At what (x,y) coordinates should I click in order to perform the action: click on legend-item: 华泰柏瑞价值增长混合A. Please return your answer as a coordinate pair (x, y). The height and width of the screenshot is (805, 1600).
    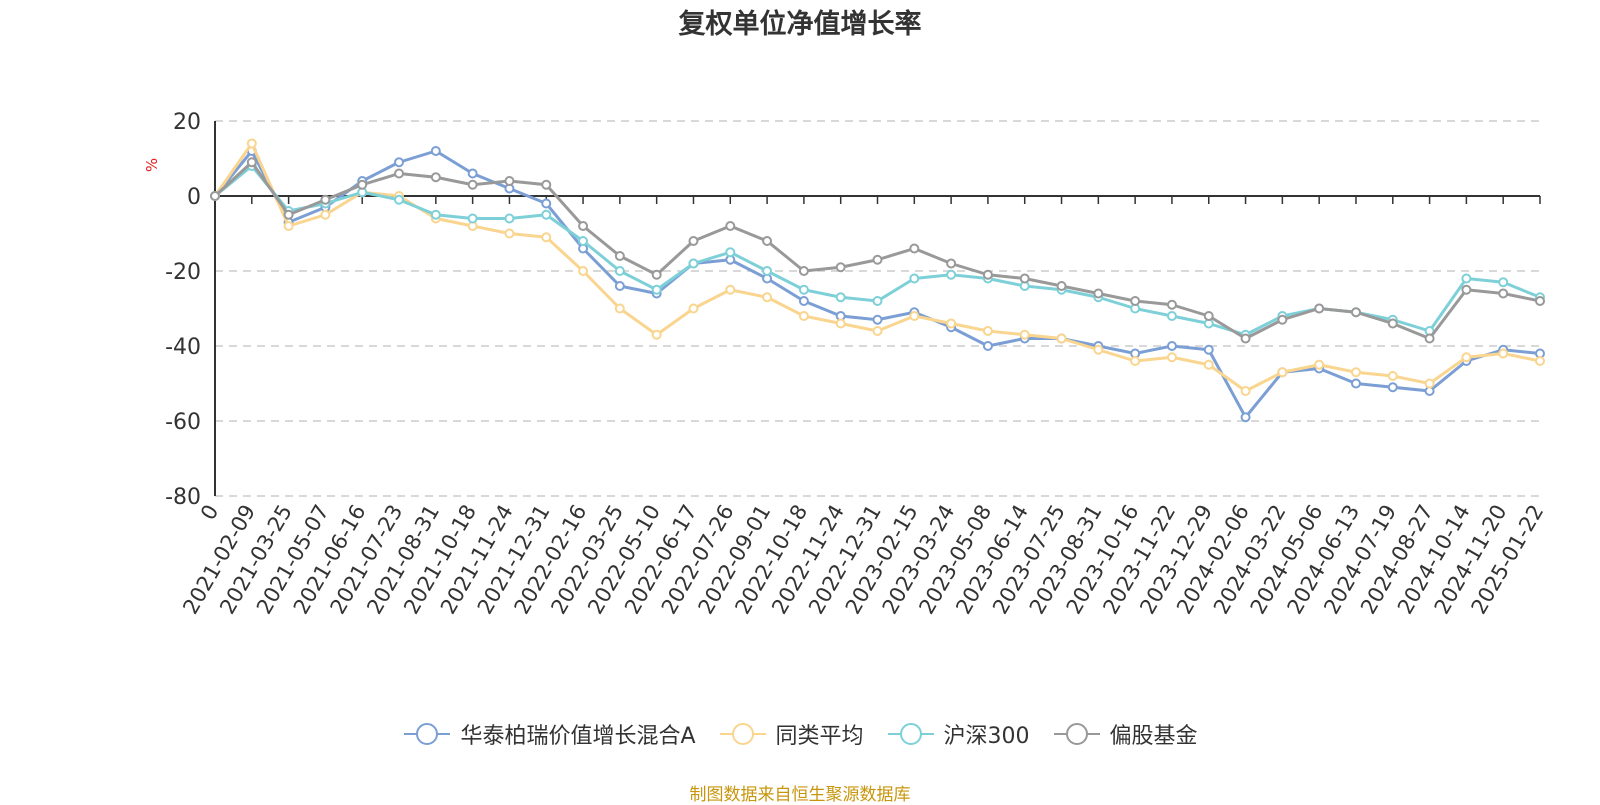
    Looking at the image, I should click on (549, 734).